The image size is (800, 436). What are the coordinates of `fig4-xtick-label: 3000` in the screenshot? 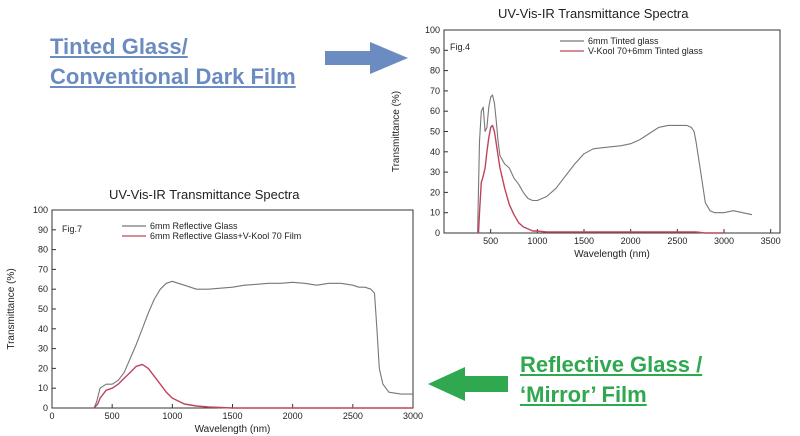 It's located at (724, 241).